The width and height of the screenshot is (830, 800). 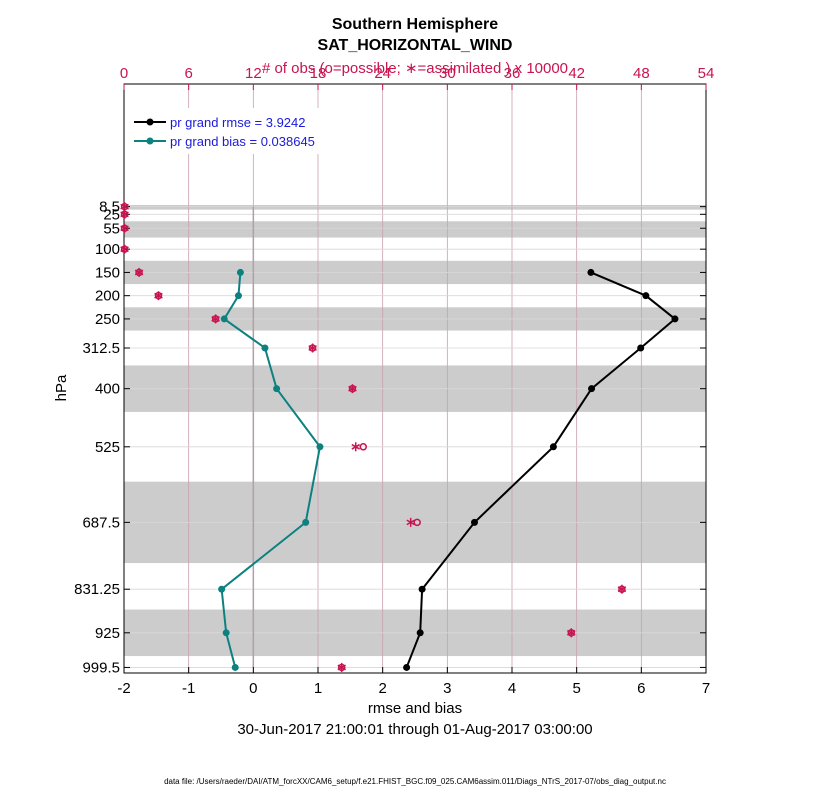 I want to click on chart-title: Southern Hemisphere, so click(x=415, y=24).